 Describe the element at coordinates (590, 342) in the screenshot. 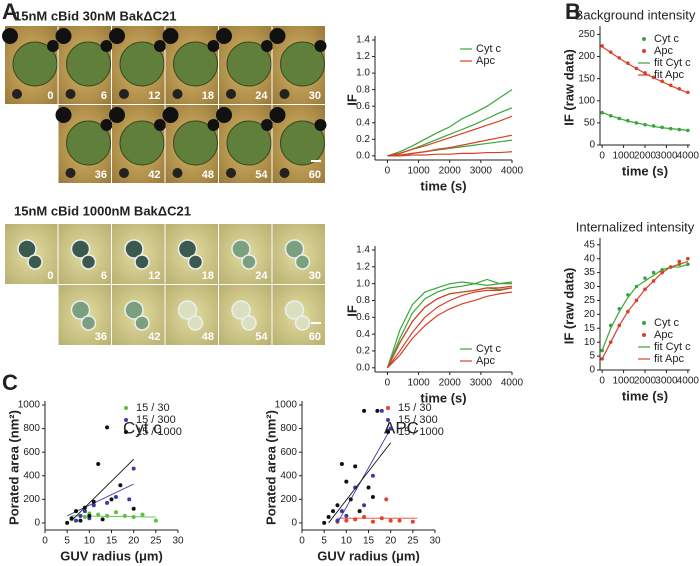

I see `y-tick-label: 10` at that location.